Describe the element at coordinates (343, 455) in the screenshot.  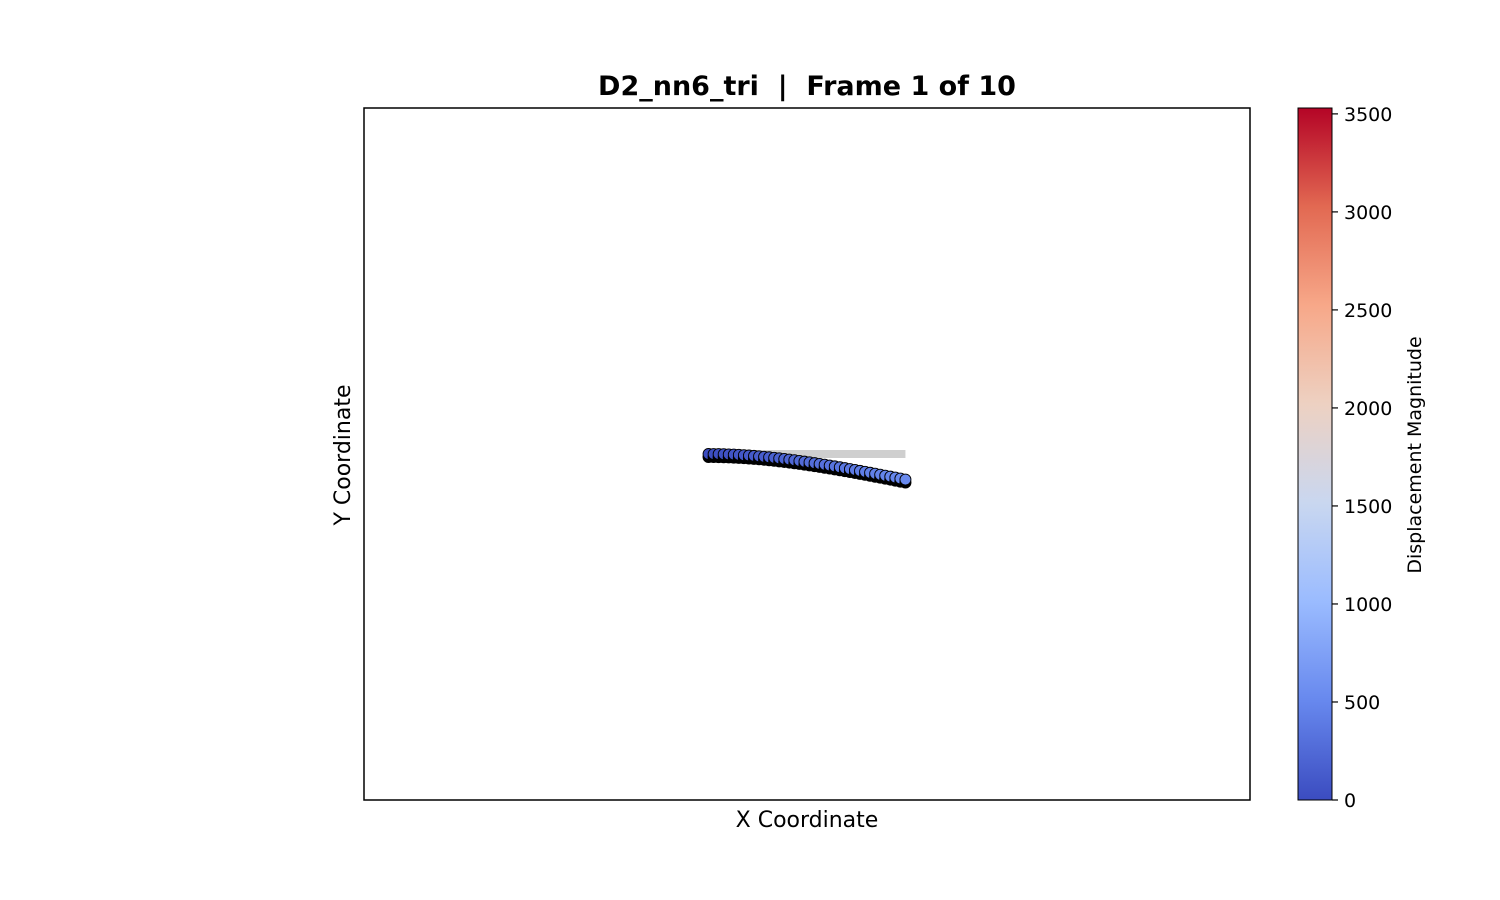
I see `y-axis-label: Y Coordinate` at that location.